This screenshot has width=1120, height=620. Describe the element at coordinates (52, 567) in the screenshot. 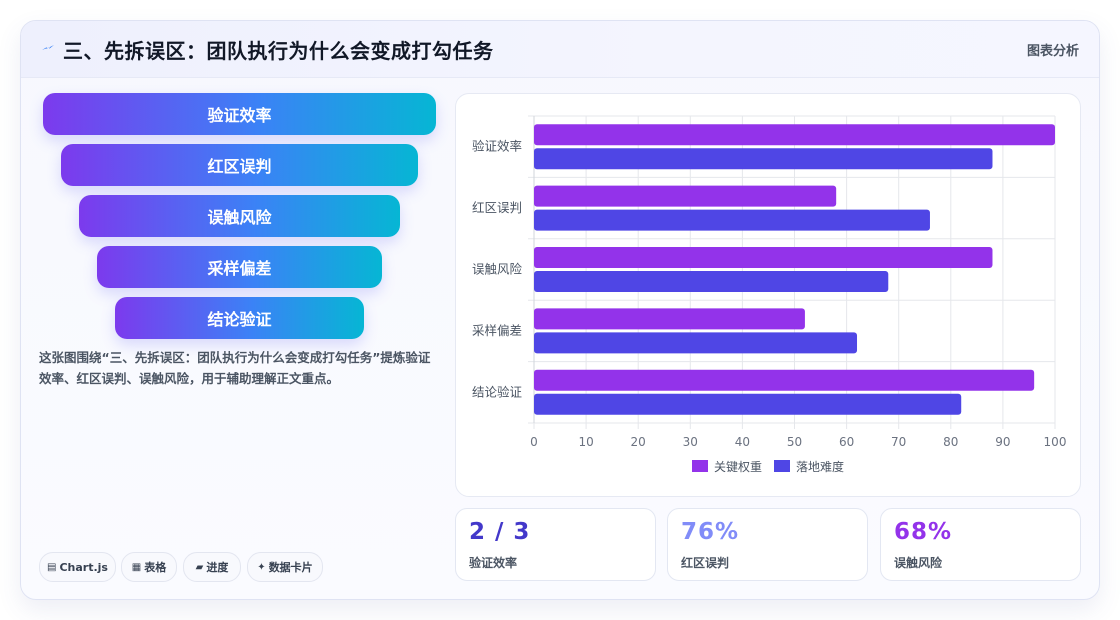

I see `table-icon: ▤` at that location.